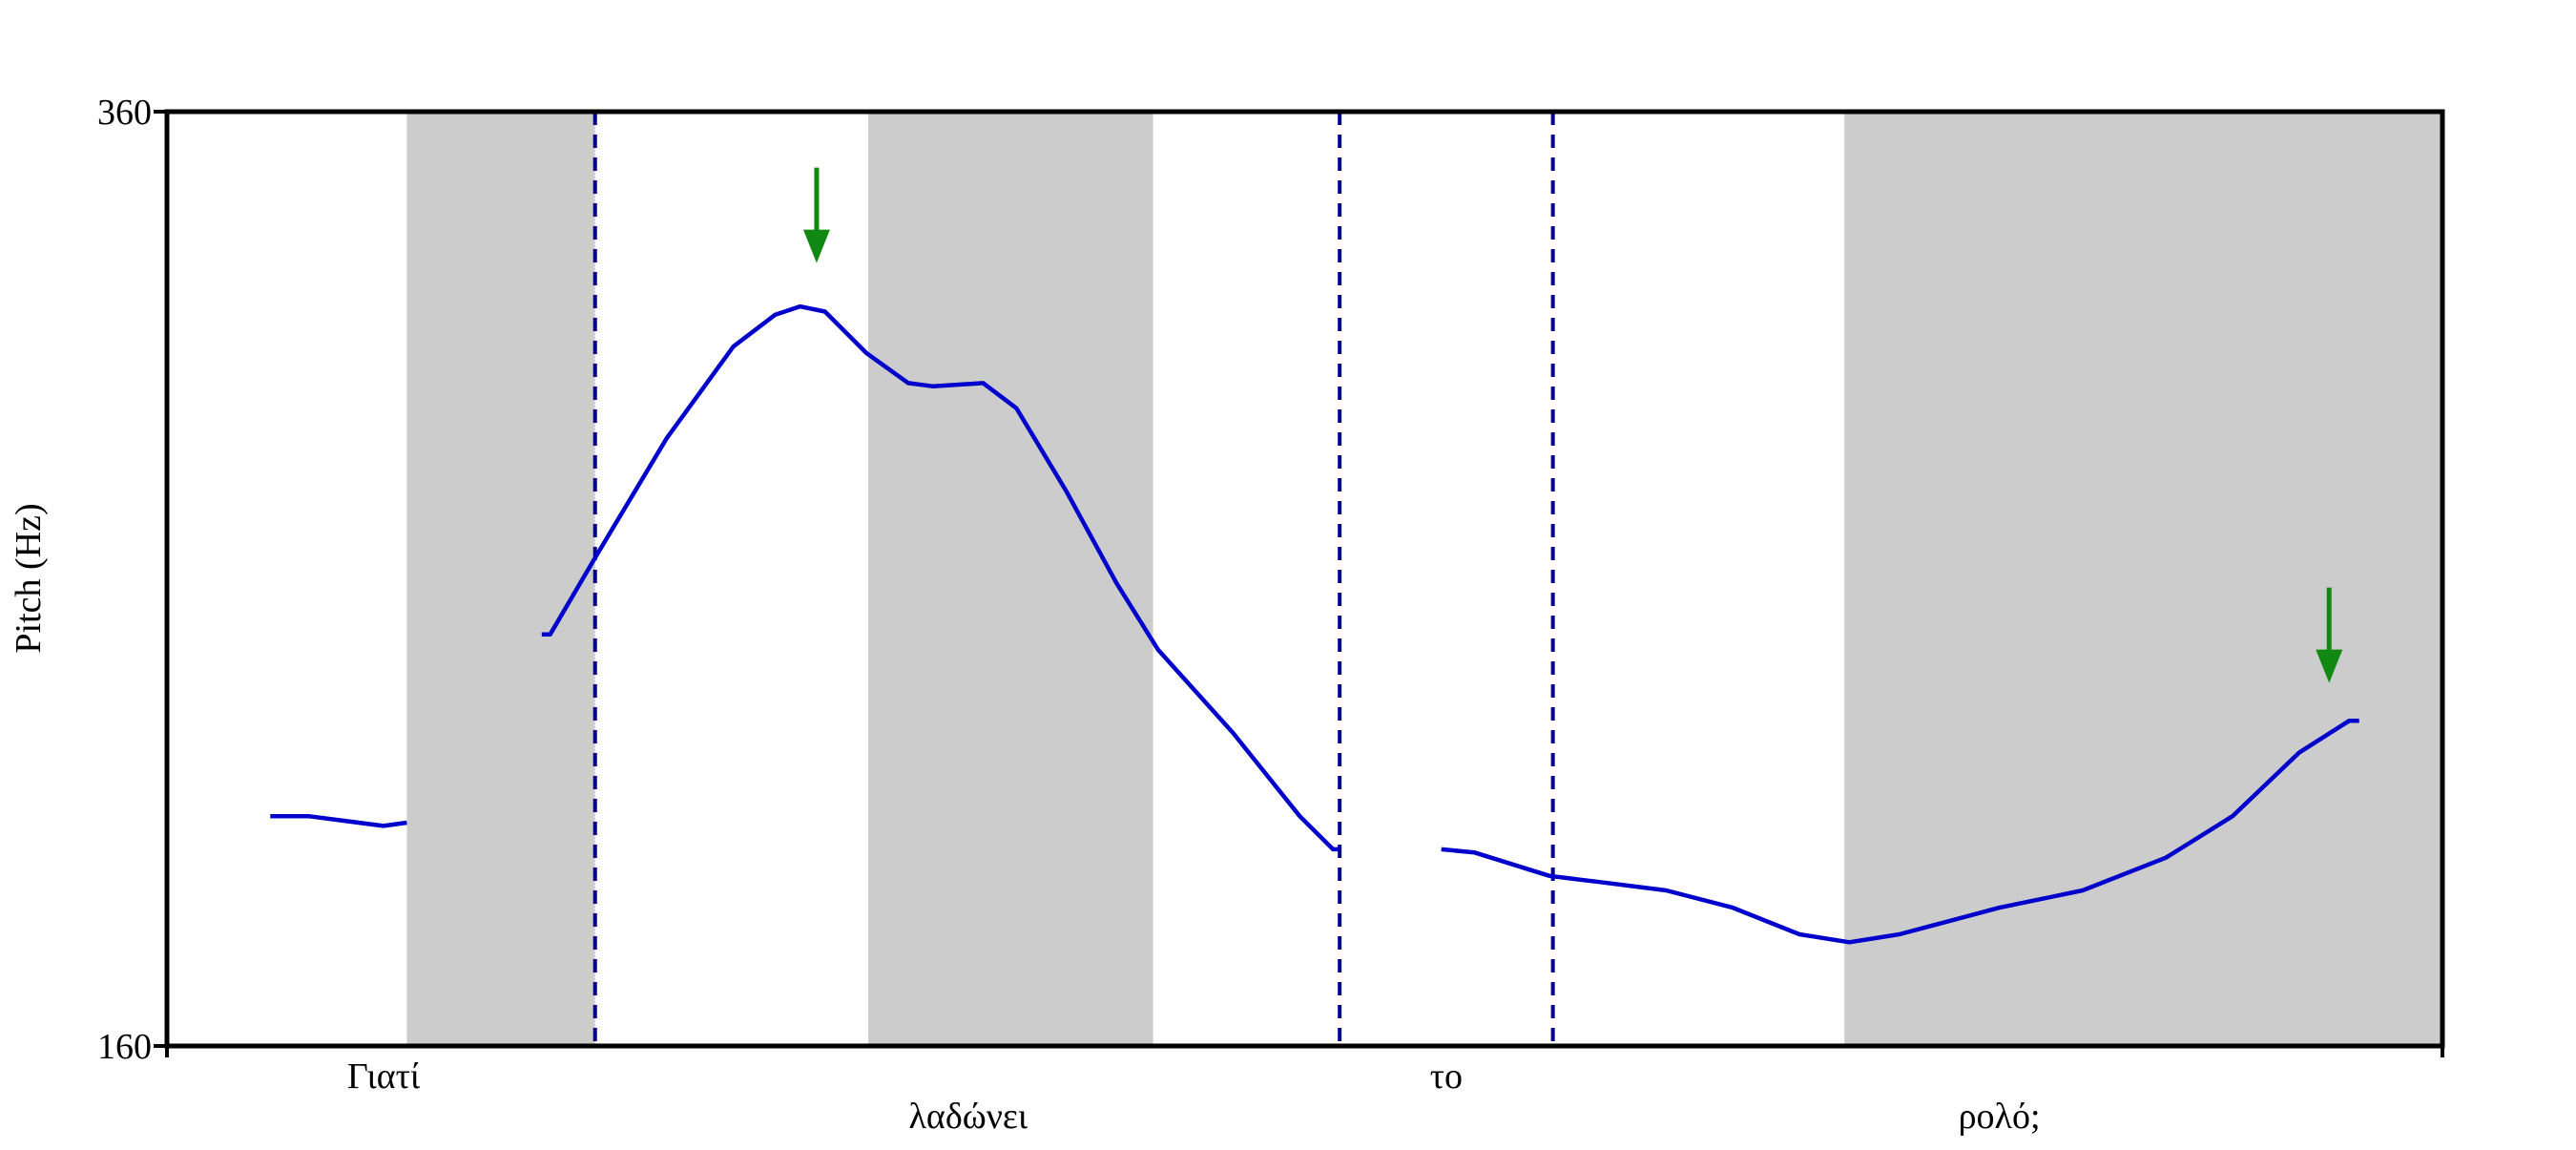 Image resolution: width=2576 pixels, height=1150 pixels. Describe the element at coordinates (124, 1047) in the screenshot. I see `y-tick-label: 160` at that location.